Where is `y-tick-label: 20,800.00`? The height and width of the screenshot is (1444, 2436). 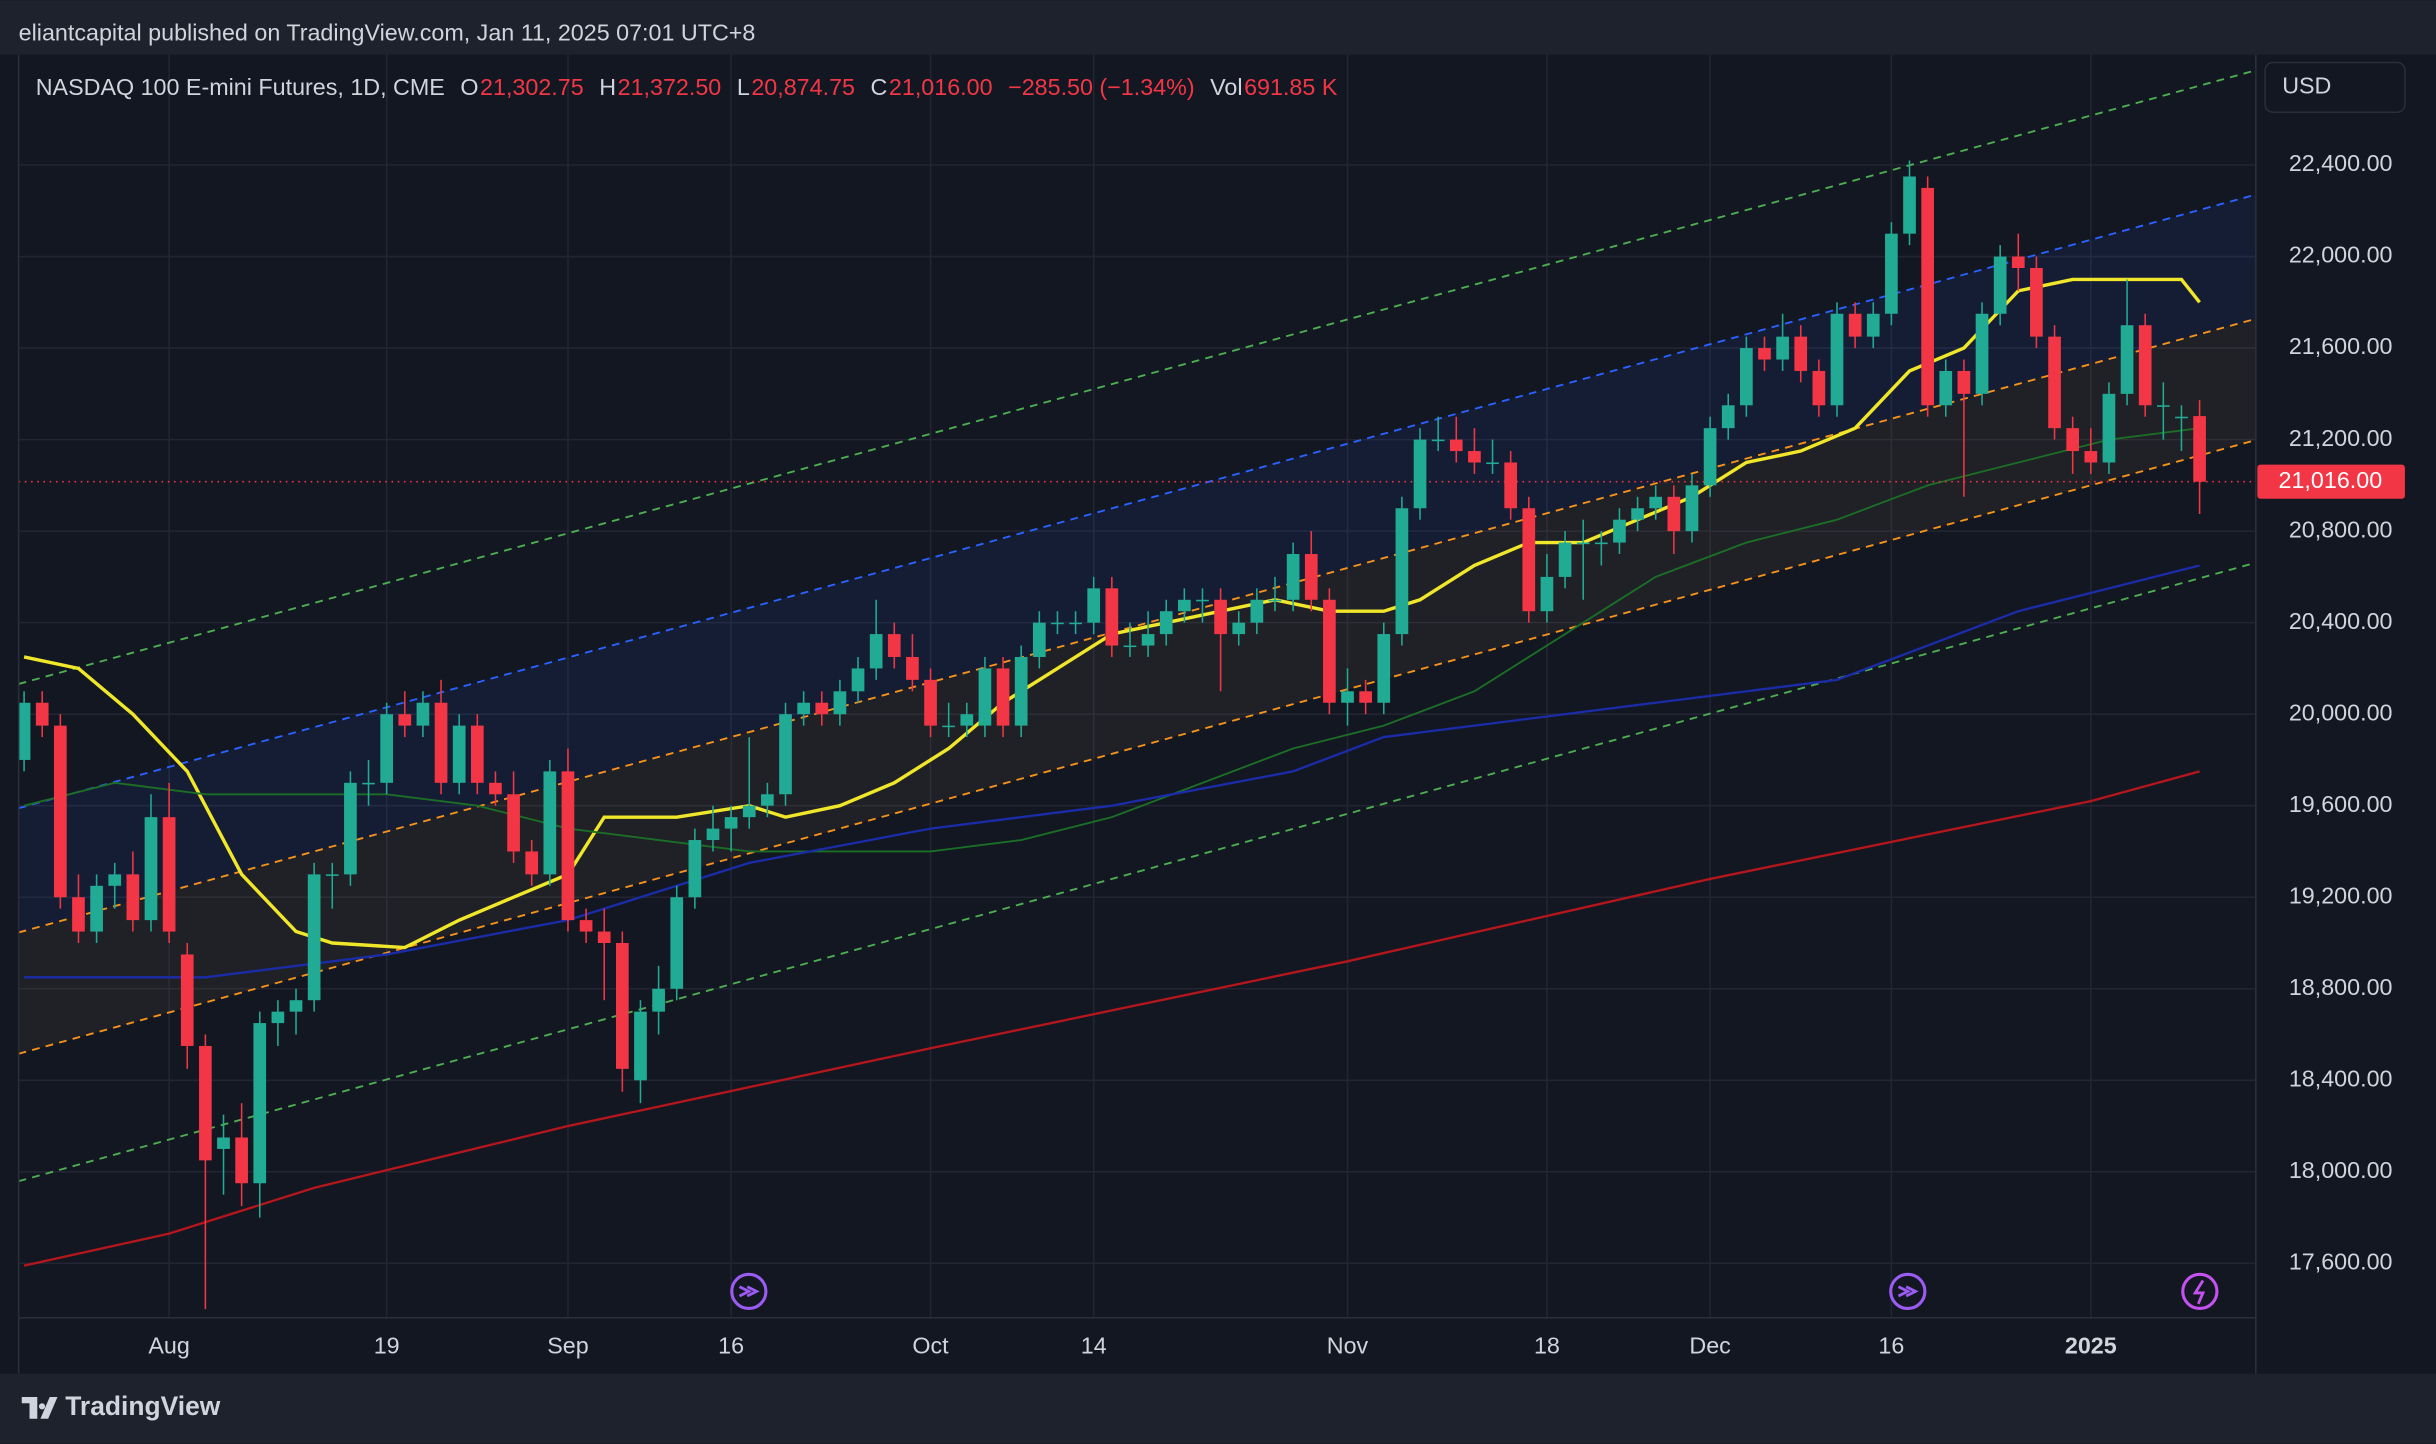
y-tick-label: 20,800.00 is located at coordinates (2341, 529).